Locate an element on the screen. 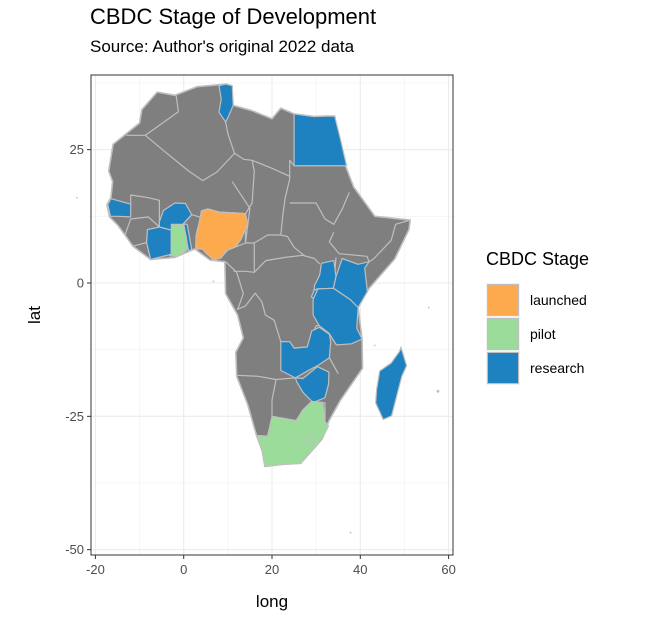  country-egypt is located at coordinates (320, 140).